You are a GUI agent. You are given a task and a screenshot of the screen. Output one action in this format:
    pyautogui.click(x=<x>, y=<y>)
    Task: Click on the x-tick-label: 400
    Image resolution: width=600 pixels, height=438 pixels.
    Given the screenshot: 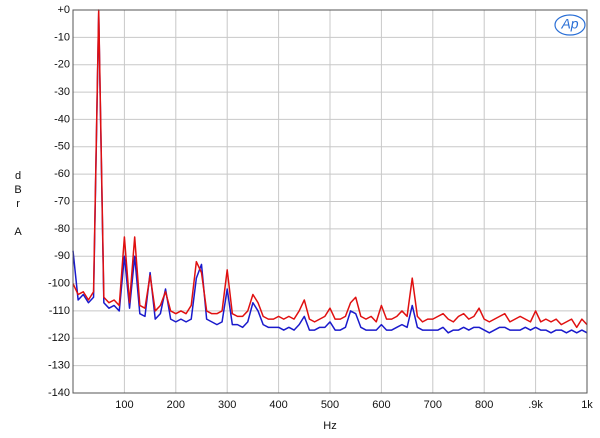 What is the action you would take?
    pyautogui.click(x=278, y=405)
    